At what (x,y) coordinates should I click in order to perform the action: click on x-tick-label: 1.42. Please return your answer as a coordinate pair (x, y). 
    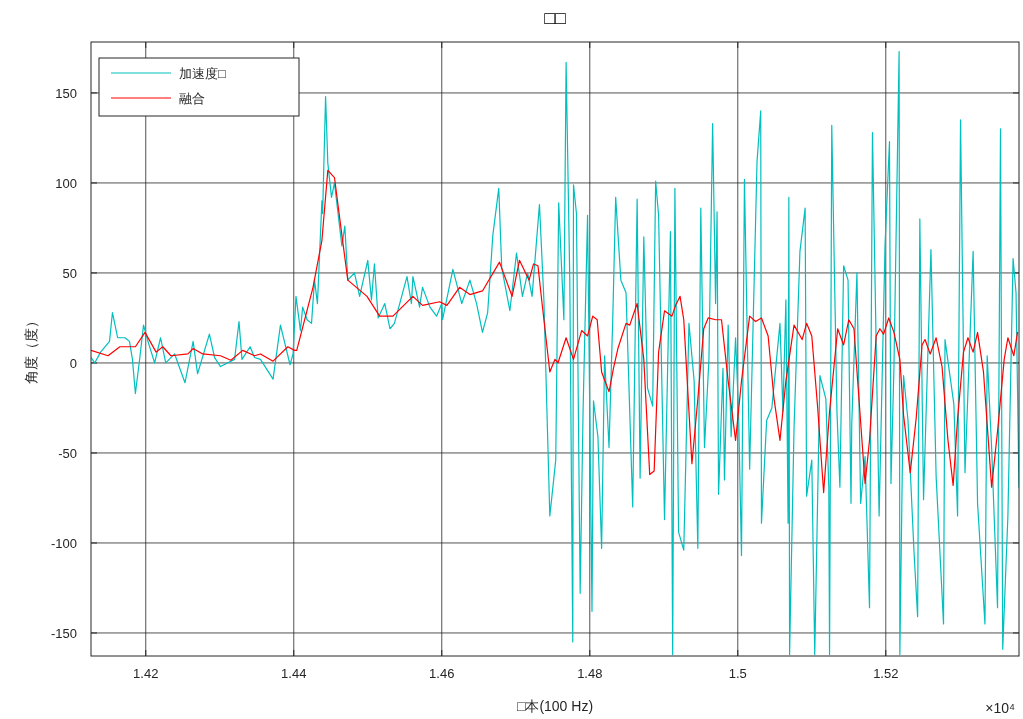
    Looking at the image, I should click on (146, 673).